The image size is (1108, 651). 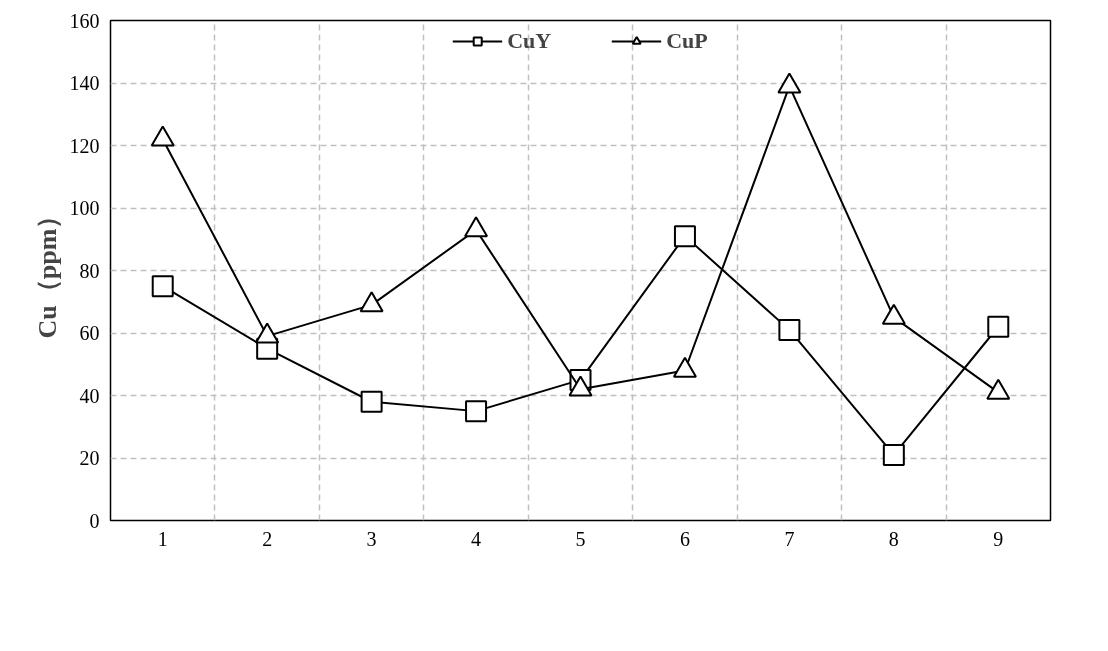 I want to click on x-tick-label: 8, so click(x=893, y=538).